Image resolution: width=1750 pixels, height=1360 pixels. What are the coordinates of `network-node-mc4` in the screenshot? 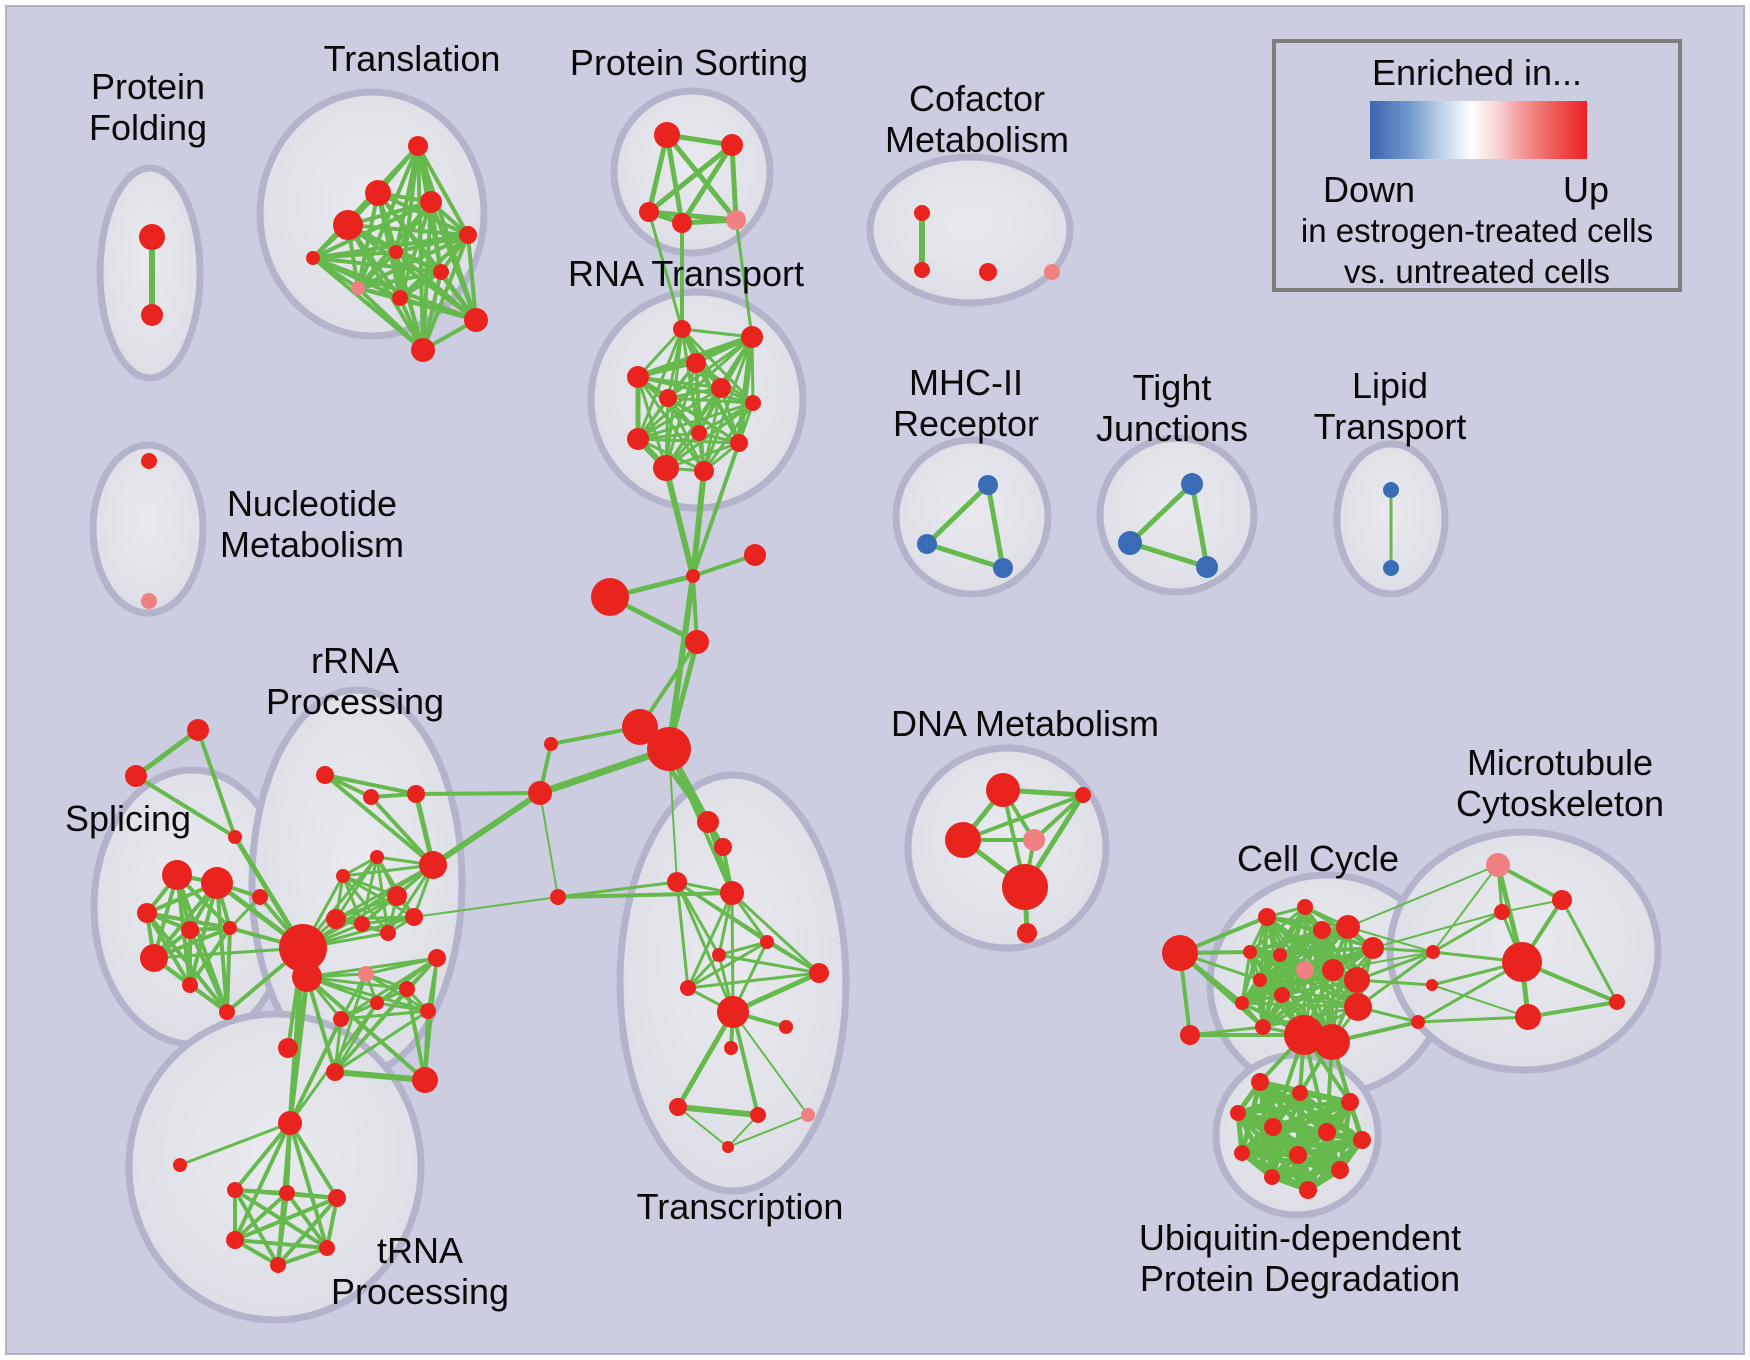 It's located at (1522, 962).